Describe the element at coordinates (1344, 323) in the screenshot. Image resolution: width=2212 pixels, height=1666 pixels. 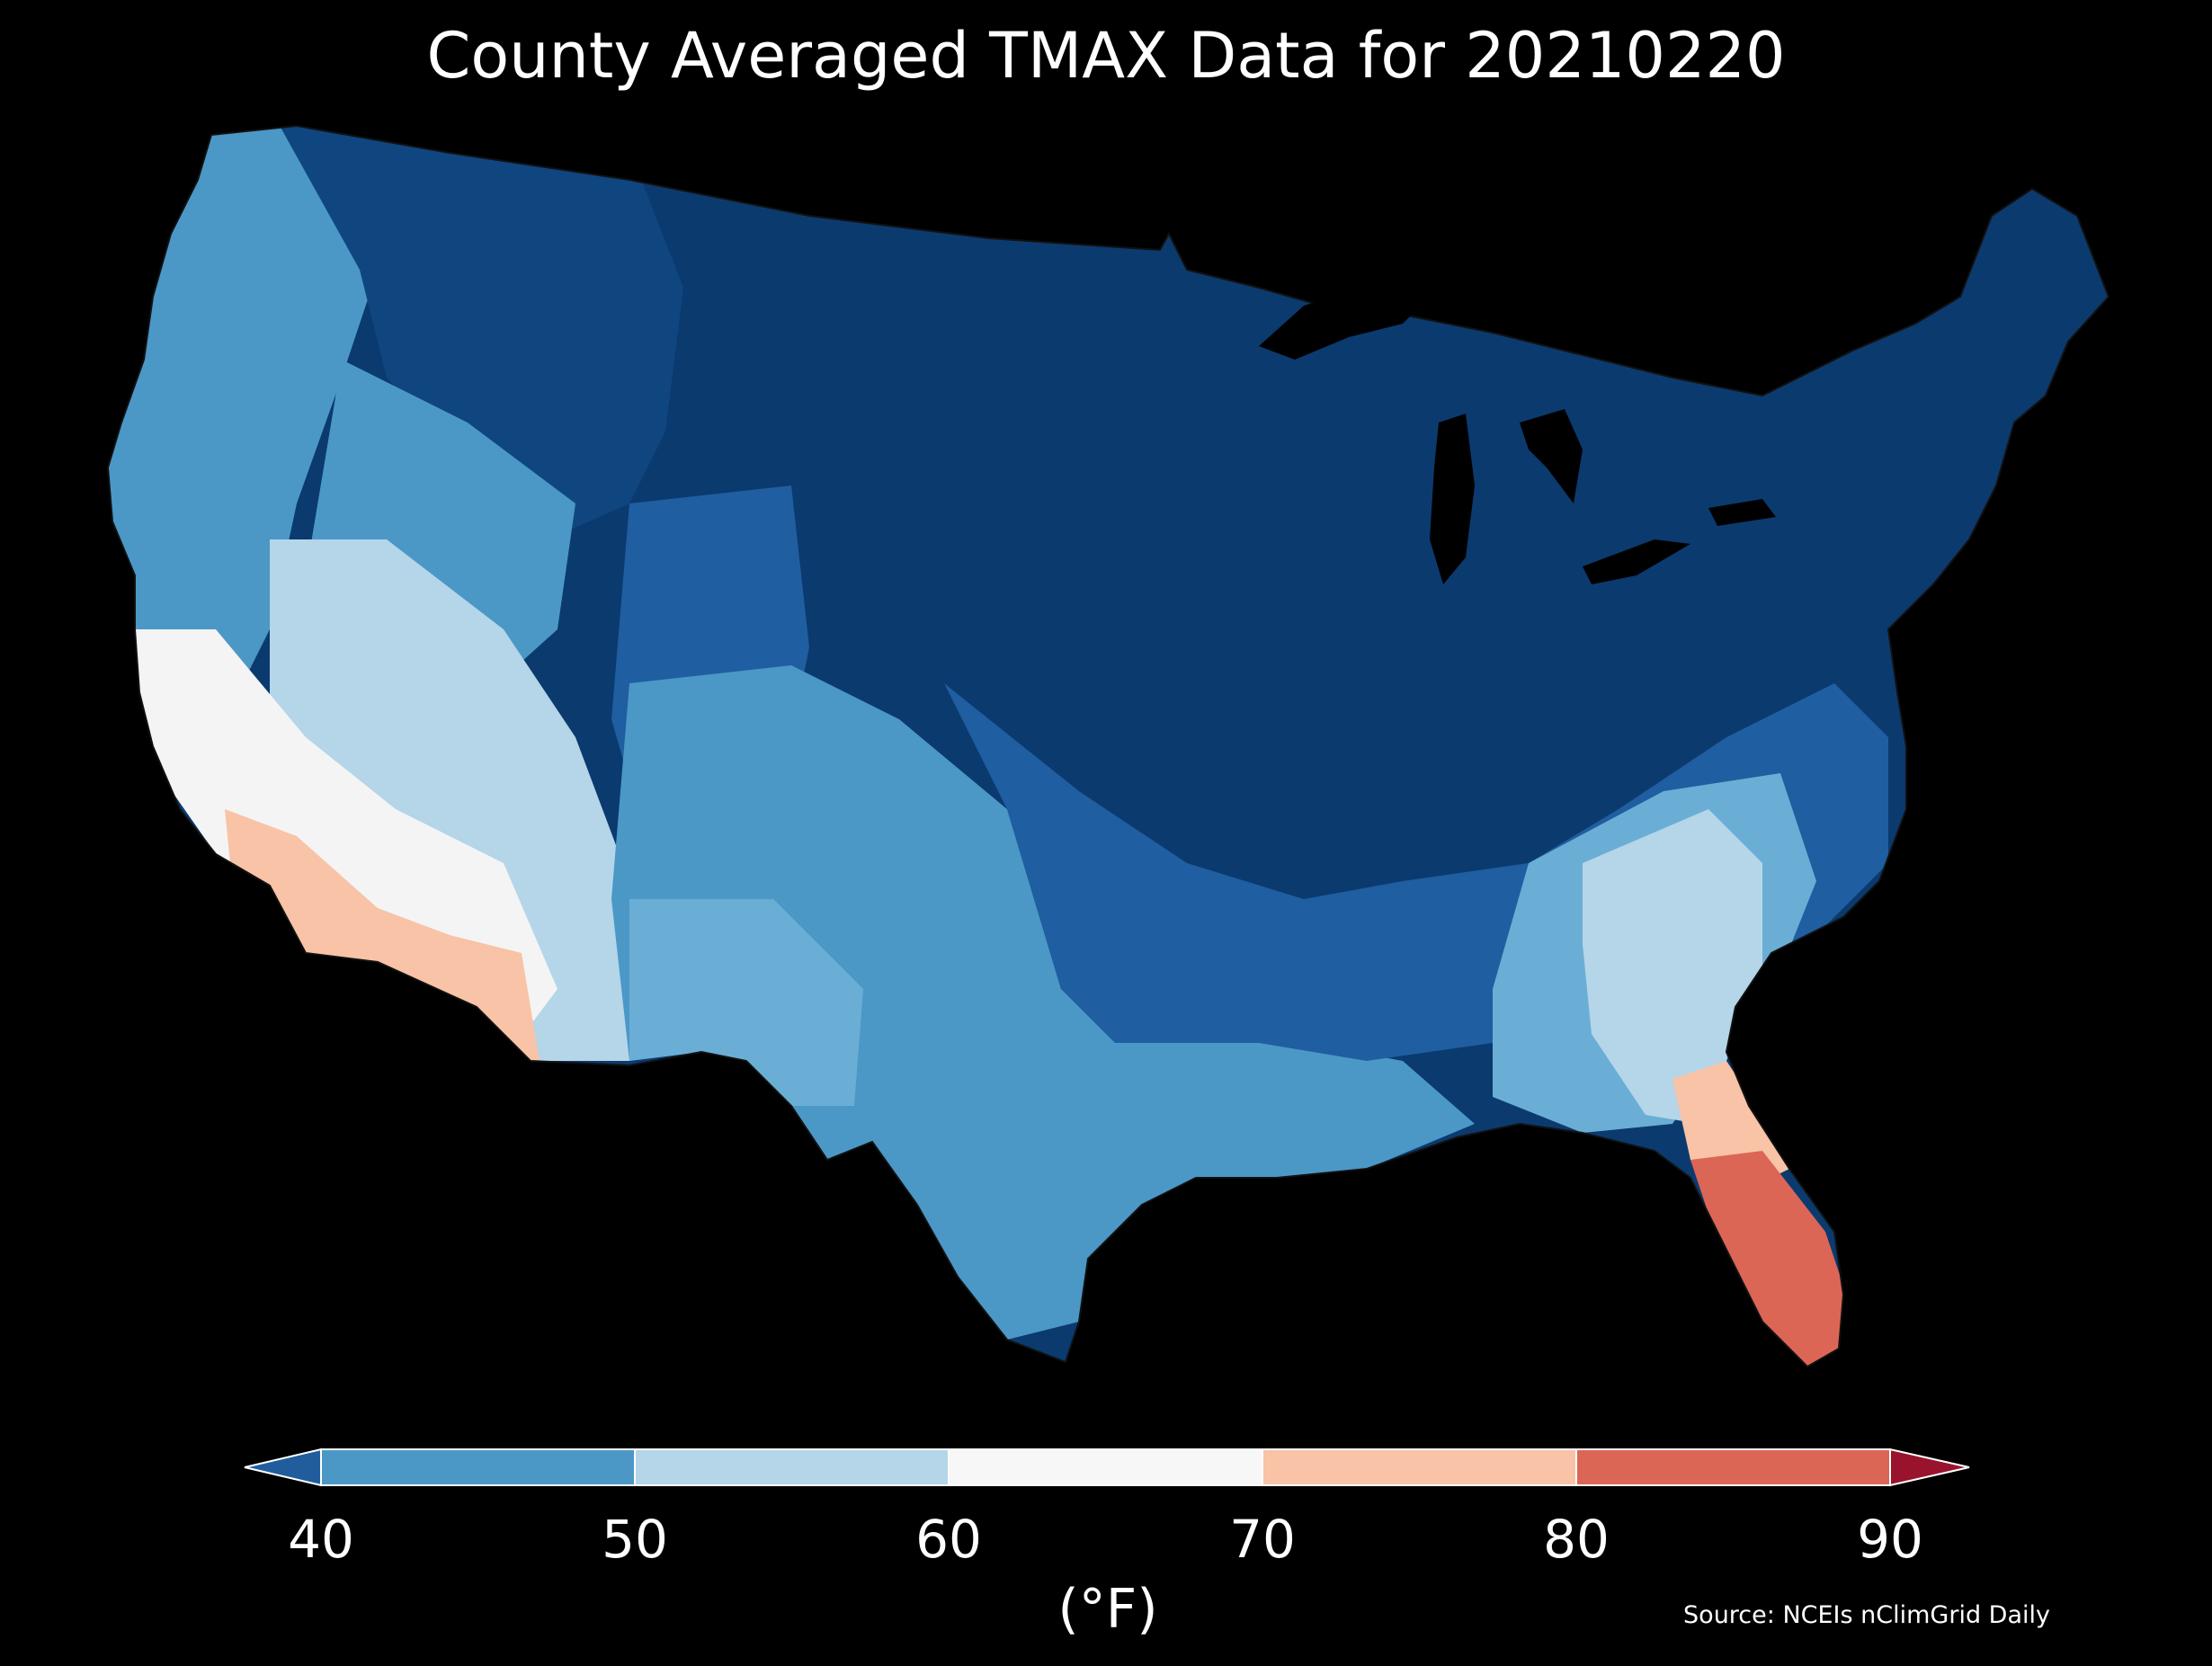
I see `lake-superior` at that location.